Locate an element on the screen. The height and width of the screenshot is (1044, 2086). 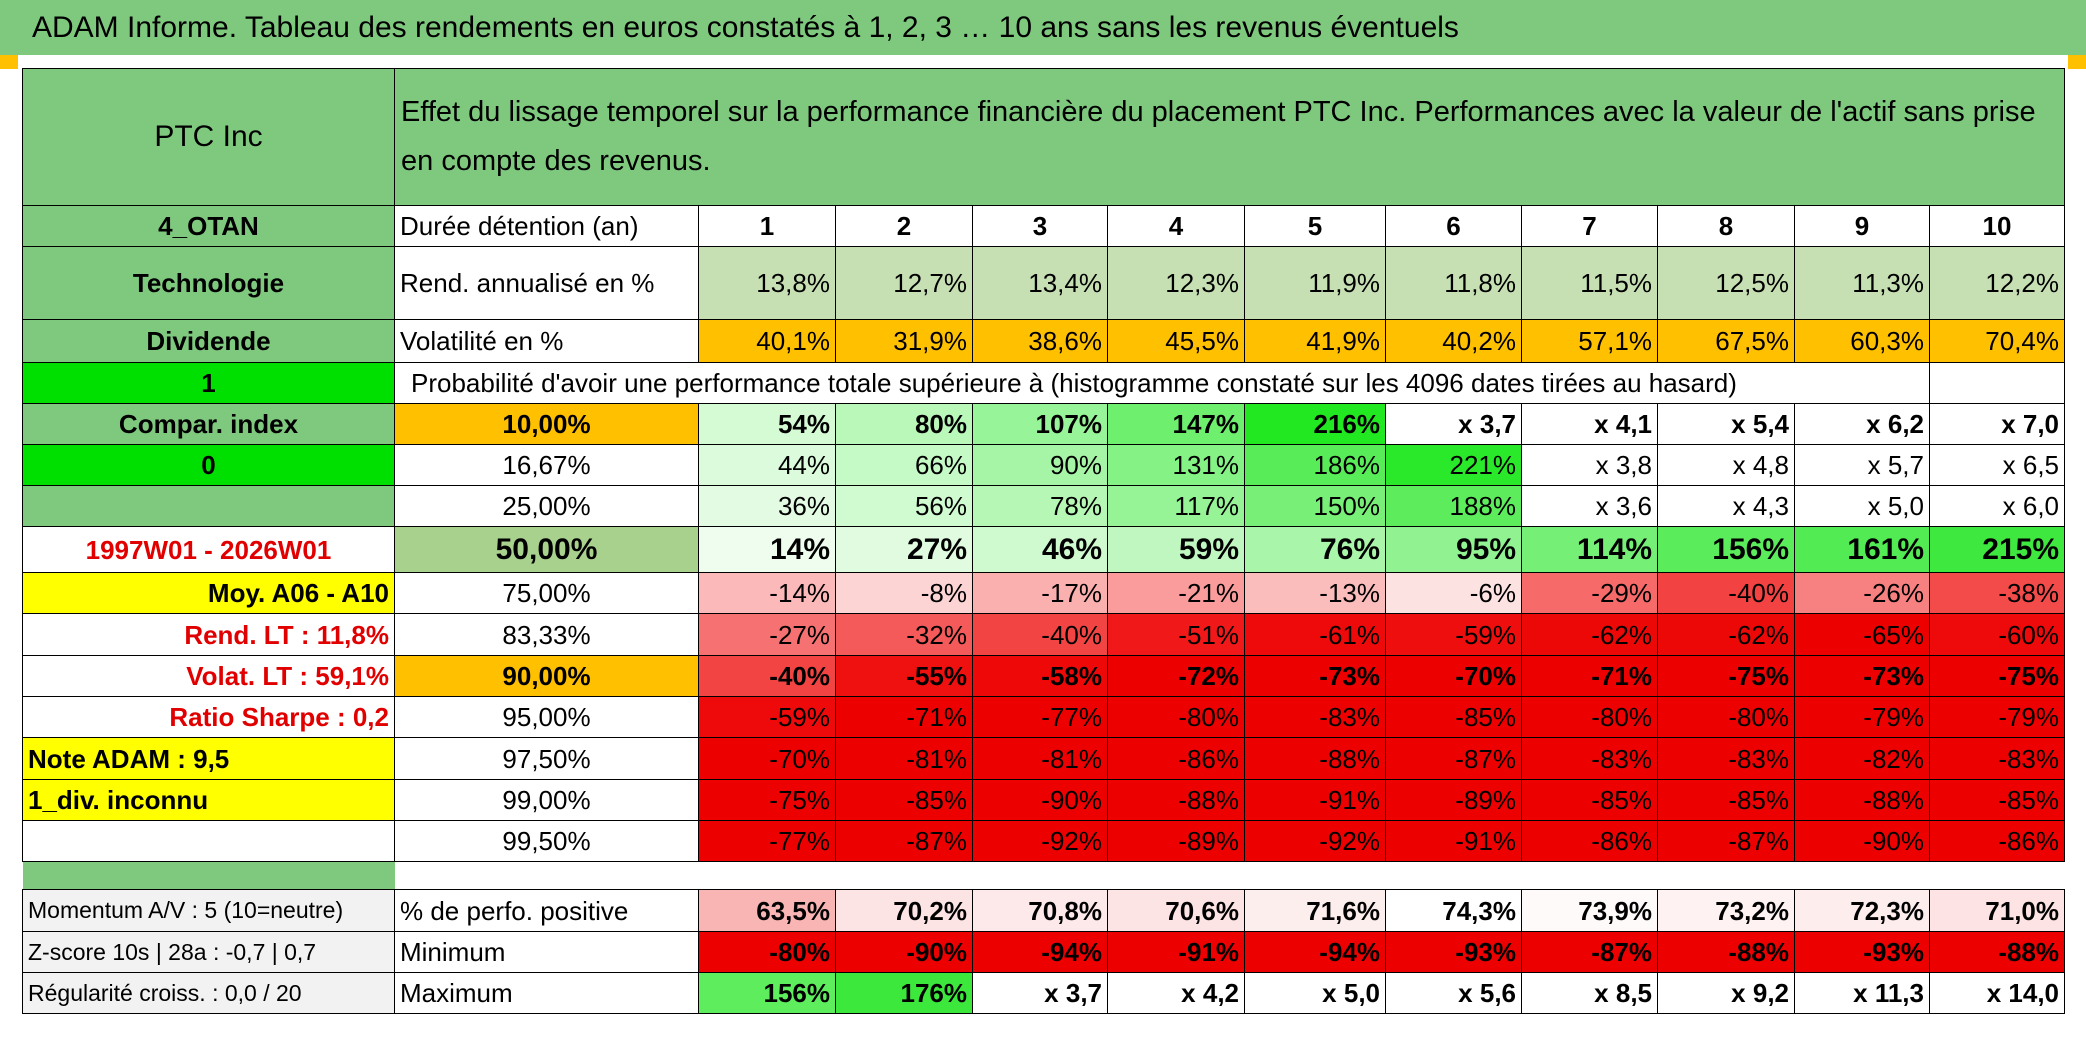
vol-value: 41,9% is located at coordinates (1315, 341).